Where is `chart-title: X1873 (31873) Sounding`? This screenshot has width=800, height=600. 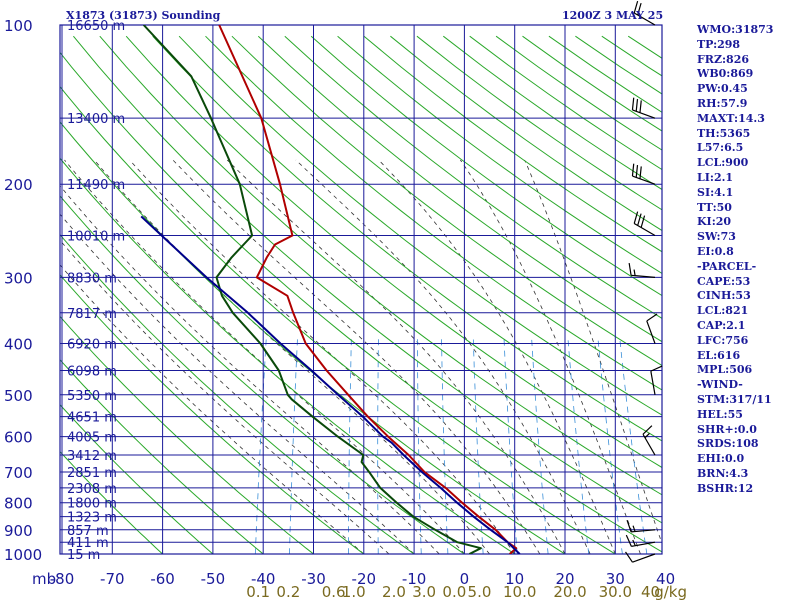 chart-title: X1873 (31873) Sounding is located at coordinates (143, 15).